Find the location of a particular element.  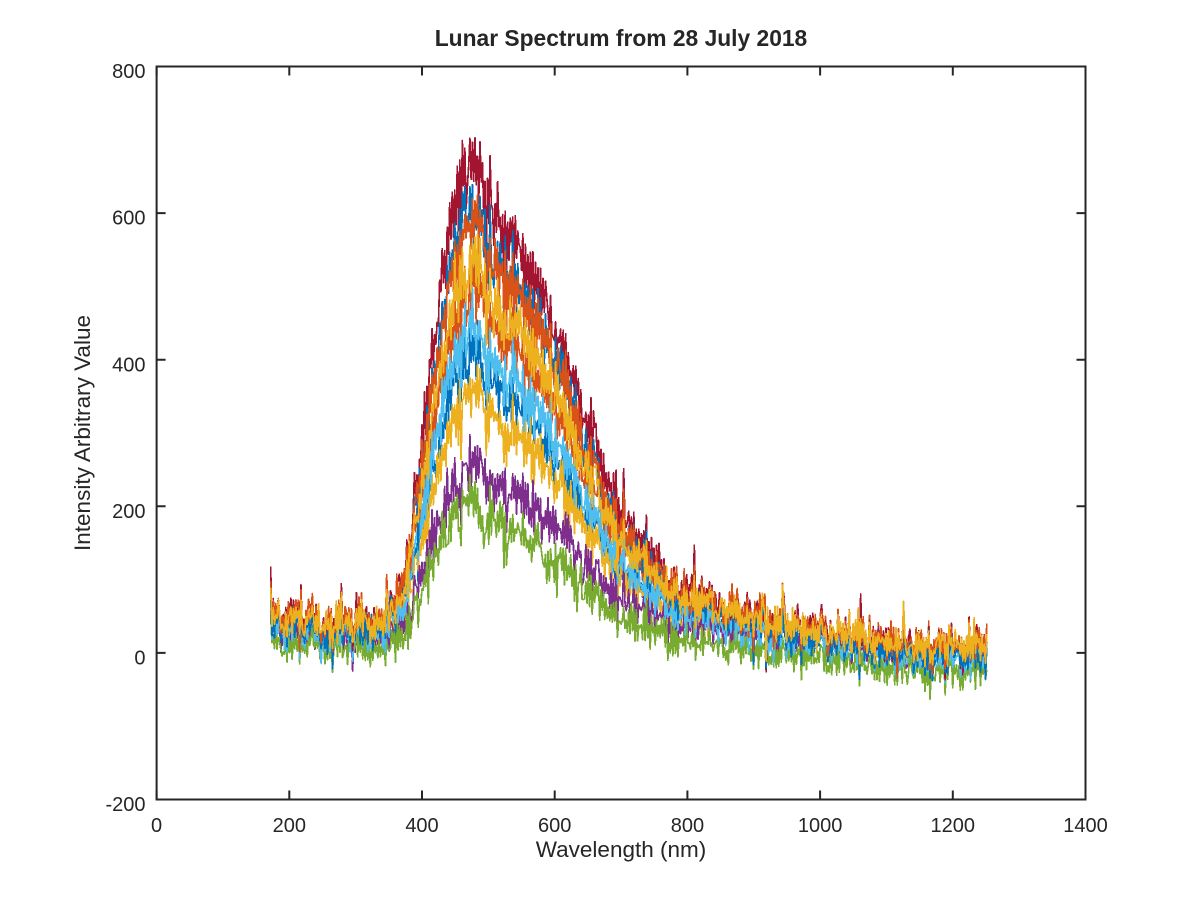

svg-text: Intensity Arbitrary Value is located at coordinates (82, 433).